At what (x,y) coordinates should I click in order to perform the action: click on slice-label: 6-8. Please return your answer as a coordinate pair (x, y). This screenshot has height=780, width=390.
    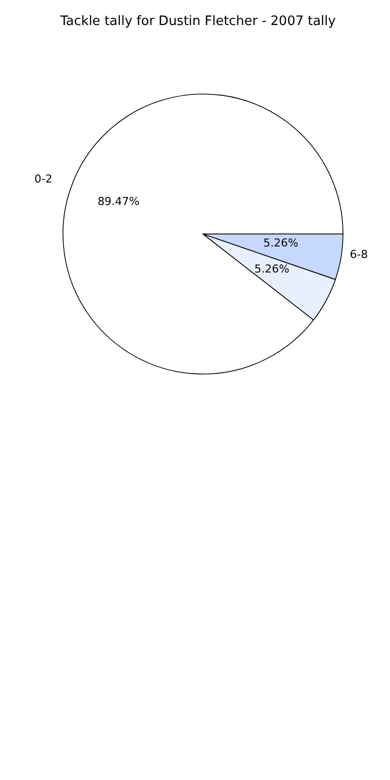
    Looking at the image, I should click on (359, 254).